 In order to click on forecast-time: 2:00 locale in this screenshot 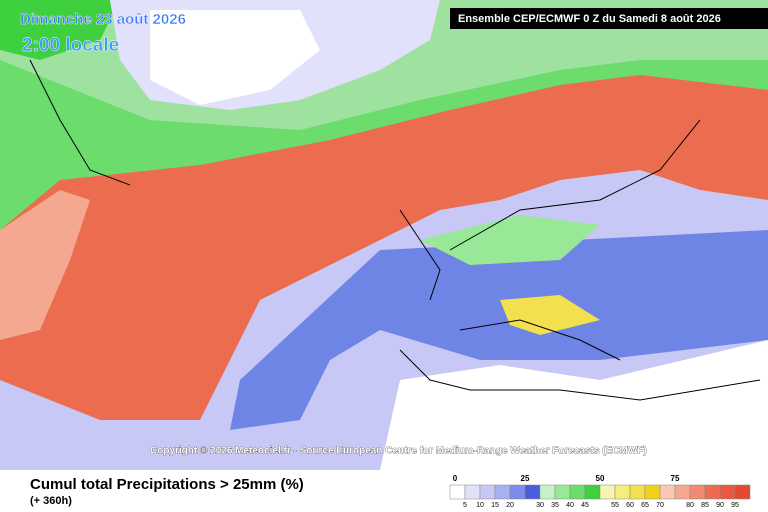, I will do `click(70, 45)`.